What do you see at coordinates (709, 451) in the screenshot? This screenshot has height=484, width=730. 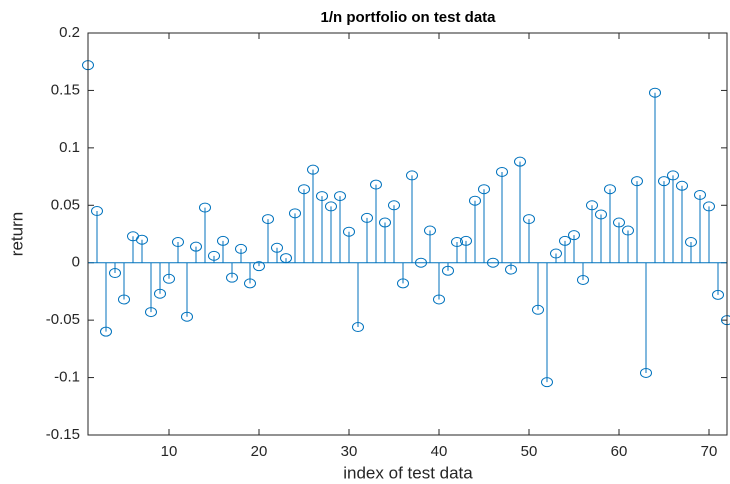 I see `x-tick-label: 70` at bounding box center [709, 451].